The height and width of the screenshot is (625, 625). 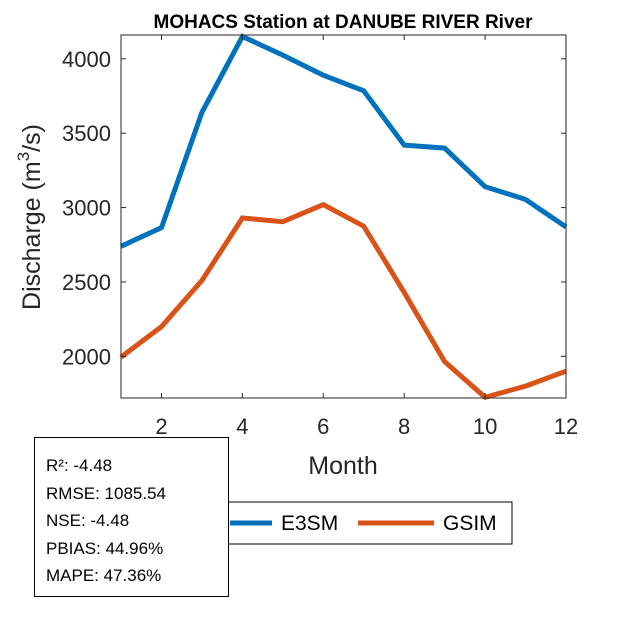 What do you see at coordinates (86, 208) in the screenshot?
I see `y-tick-label: 3000` at bounding box center [86, 208].